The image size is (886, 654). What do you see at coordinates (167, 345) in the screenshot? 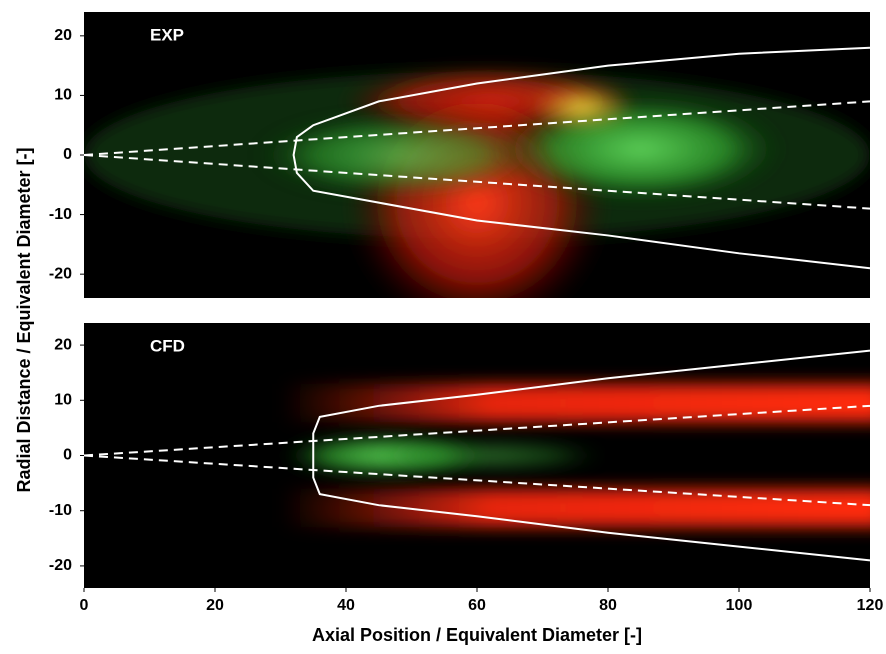
I see `panel-label: CFD` at bounding box center [167, 345].